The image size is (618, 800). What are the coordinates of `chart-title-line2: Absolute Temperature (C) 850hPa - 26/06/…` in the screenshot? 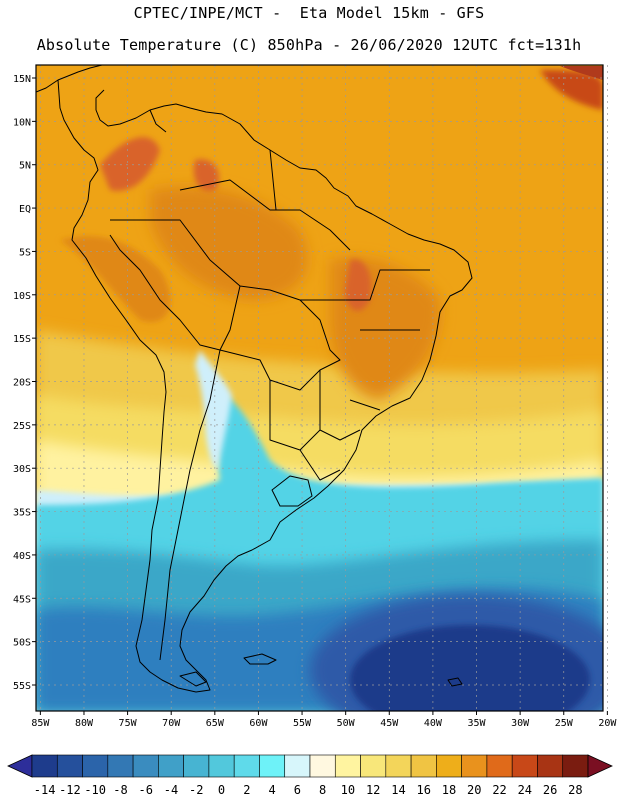 It's located at (309, 45).